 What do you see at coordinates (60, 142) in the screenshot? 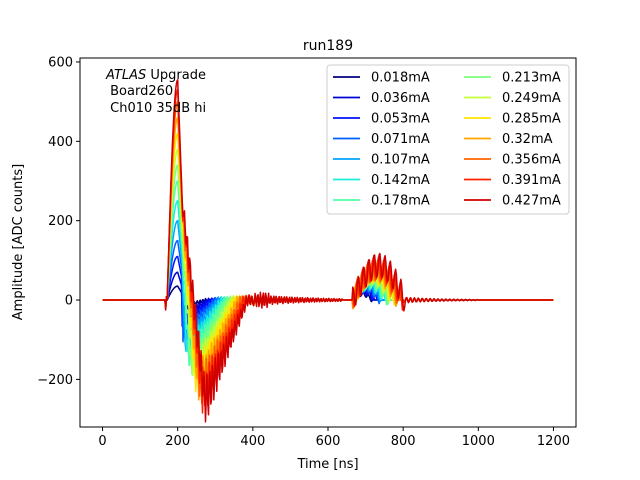
I see `y-tick-label: 400` at bounding box center [60, 142].